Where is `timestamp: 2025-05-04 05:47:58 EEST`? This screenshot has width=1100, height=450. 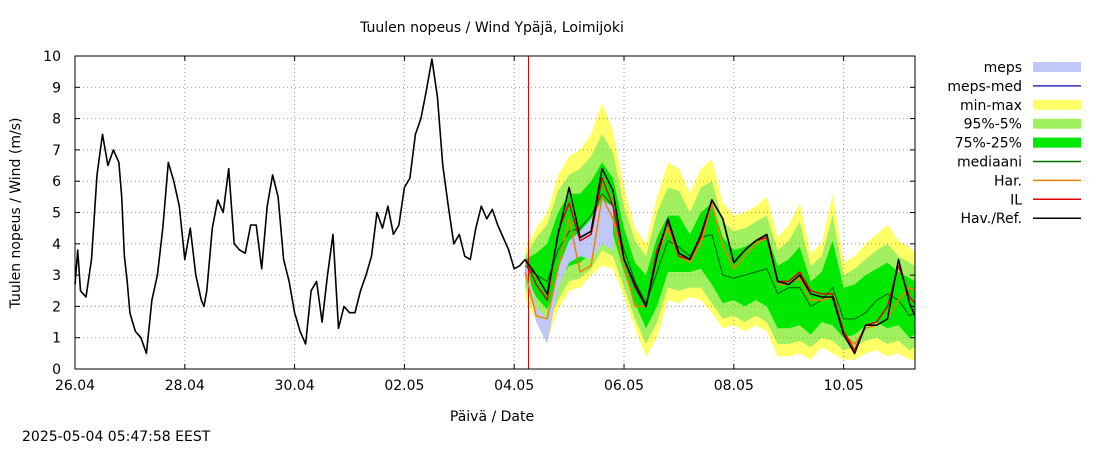 timestamp: 2025-05-04 05:47:58 EEST is located at coordinates (116, 437).